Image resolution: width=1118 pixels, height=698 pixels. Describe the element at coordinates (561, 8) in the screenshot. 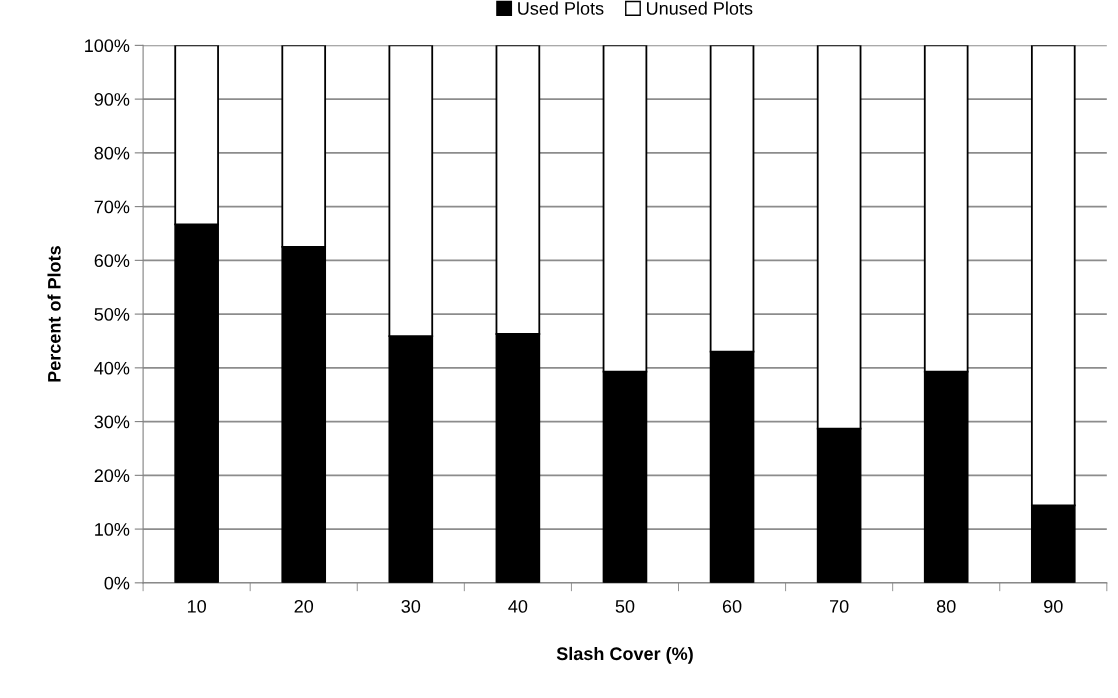

I see `legend-label: Used Plots` at that location.